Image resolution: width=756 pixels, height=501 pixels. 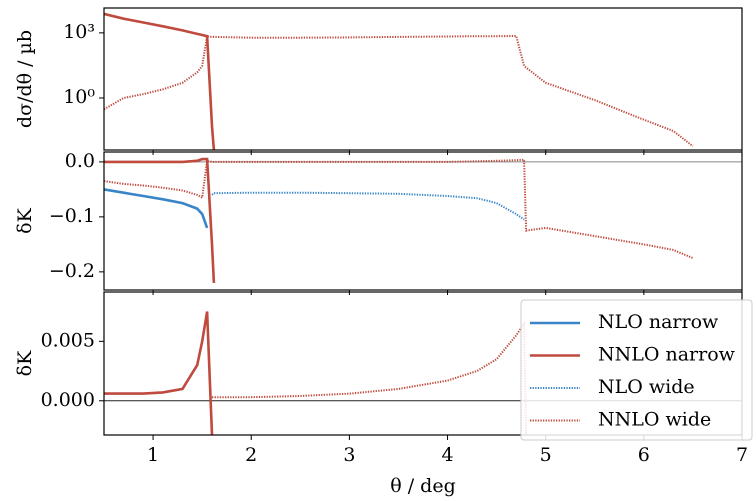 What do you see at coordinates (667, 355) in the screenshot?
I see `legend-label: NNLO narrow` at bounding box center [667, 355].